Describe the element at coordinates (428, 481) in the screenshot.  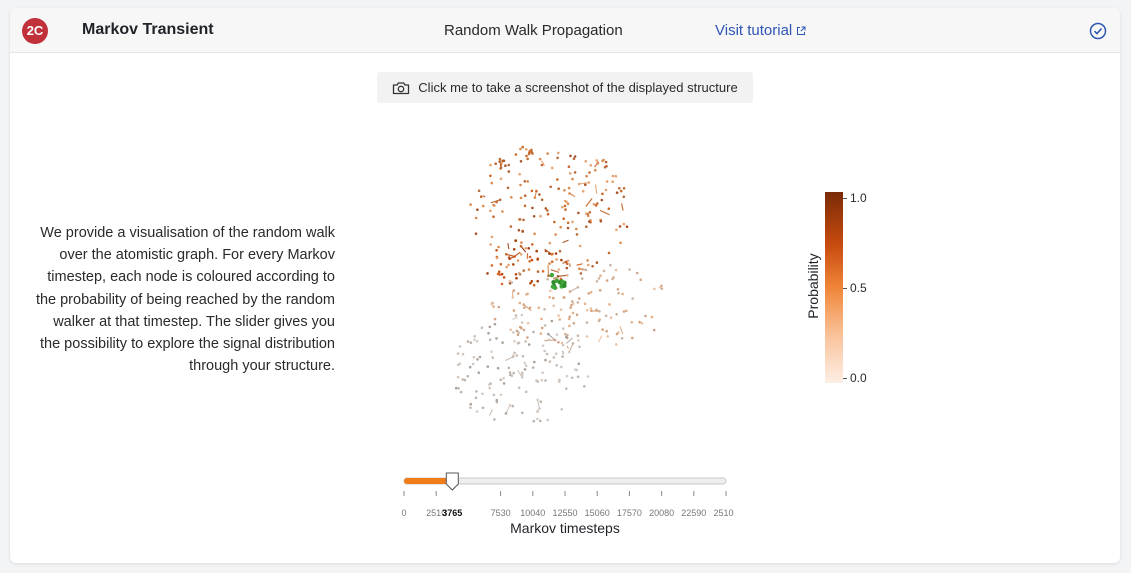
I see `slider-fill` at that location.